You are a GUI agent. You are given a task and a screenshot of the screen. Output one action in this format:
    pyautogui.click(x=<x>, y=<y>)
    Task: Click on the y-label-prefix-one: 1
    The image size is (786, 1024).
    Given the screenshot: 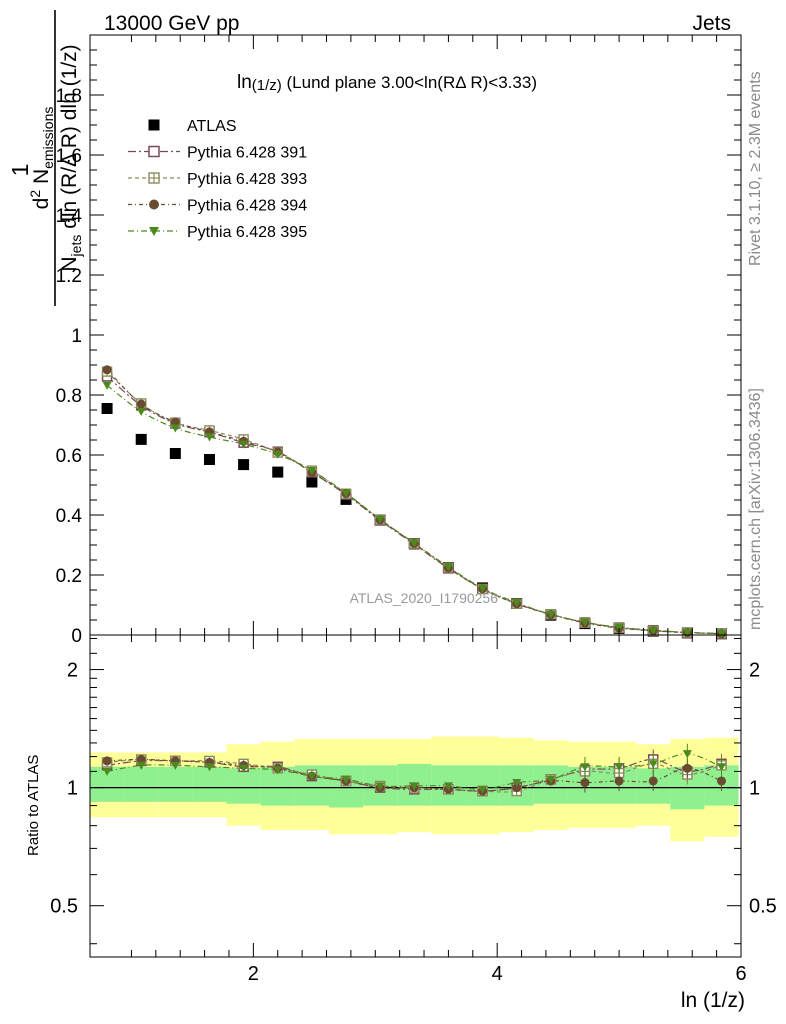 What is the action you would take?
    pyautogui.click(x=20, y=170)
    